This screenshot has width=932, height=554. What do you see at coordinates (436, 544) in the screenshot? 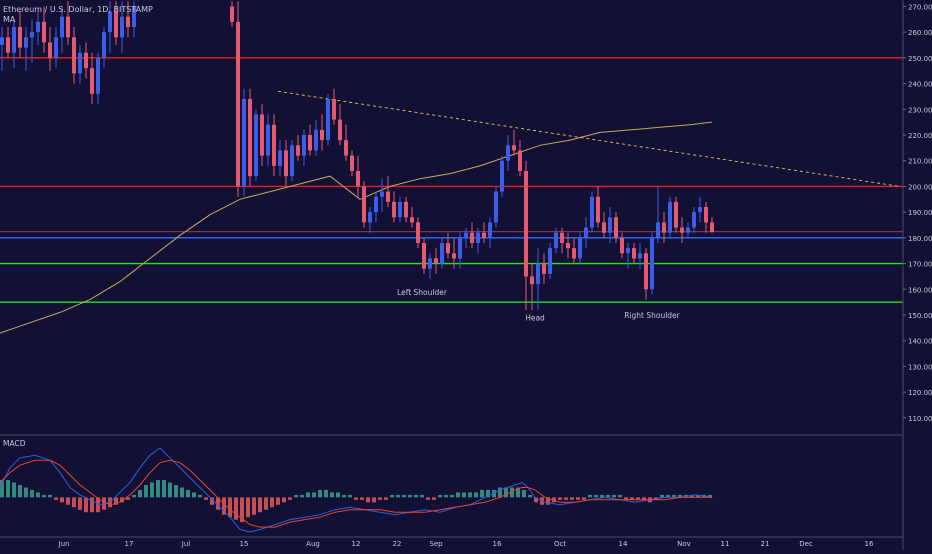
I see `time-tick-label: Sep` at bounding box center [436, 544].